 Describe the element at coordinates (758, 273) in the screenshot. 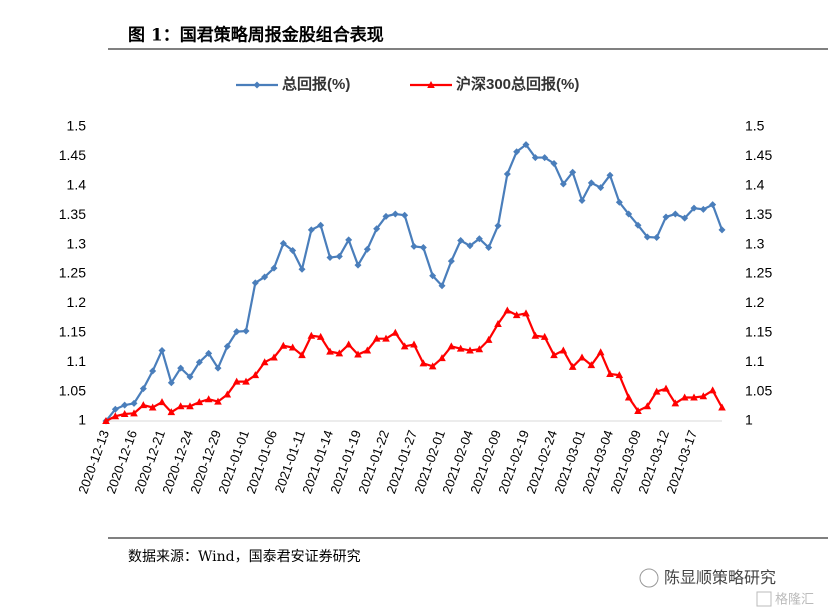

I see `y2-tick-label: 1.25` at that location.